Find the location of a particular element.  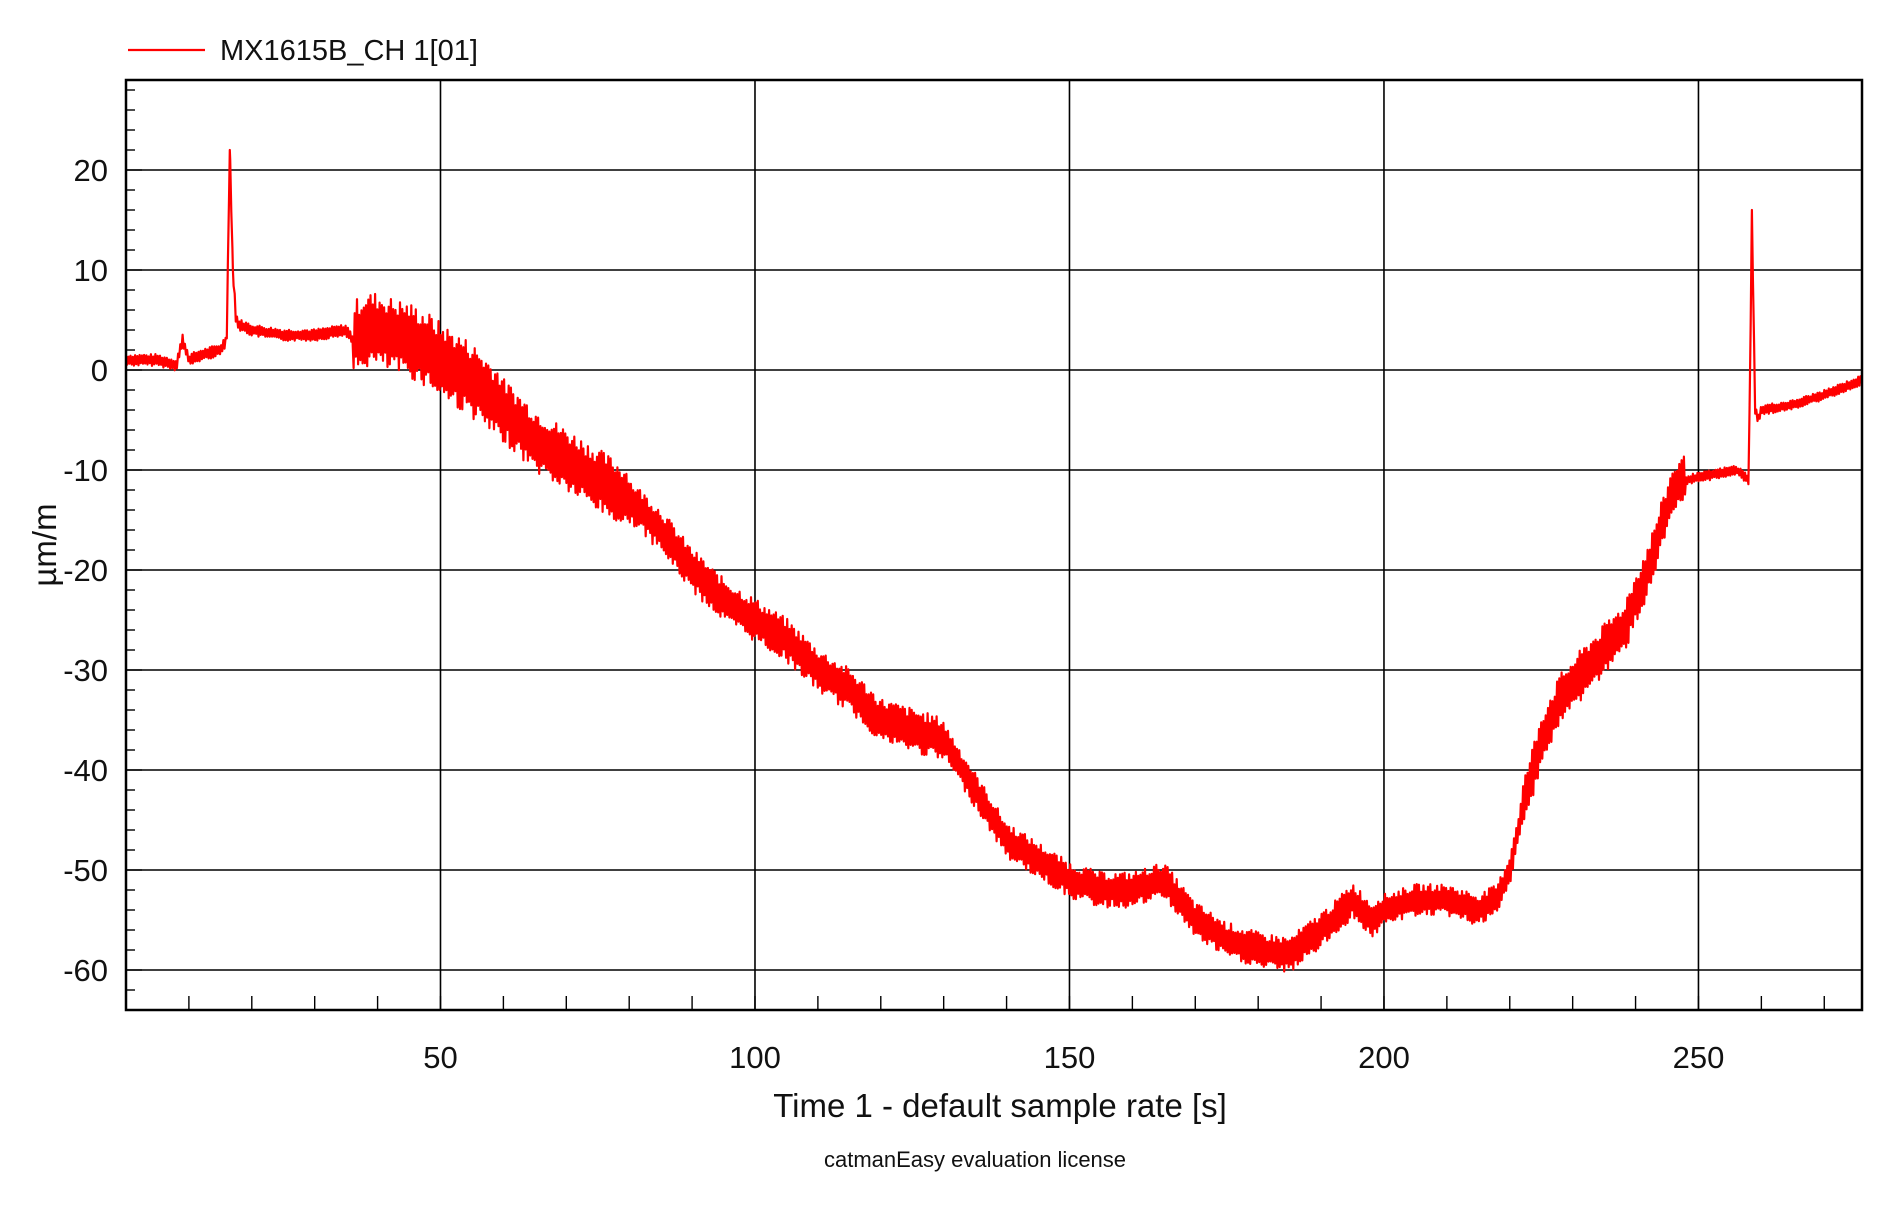

y-tick-label: 20 is located at coordinates (91, 170).